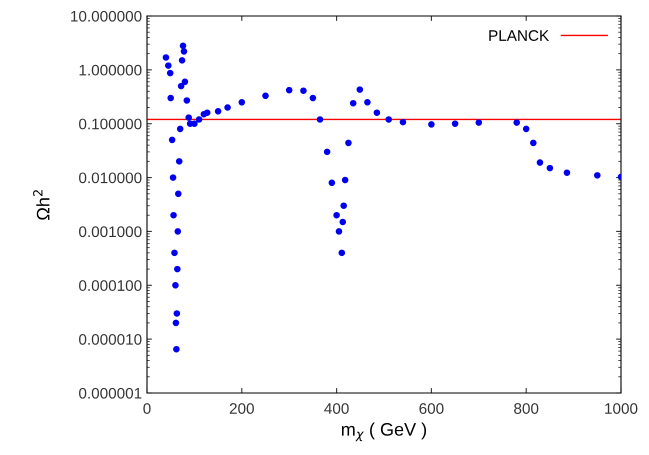 The image size is (649, 455). I want to click on x-tick-label: 800, so click(526, 408).